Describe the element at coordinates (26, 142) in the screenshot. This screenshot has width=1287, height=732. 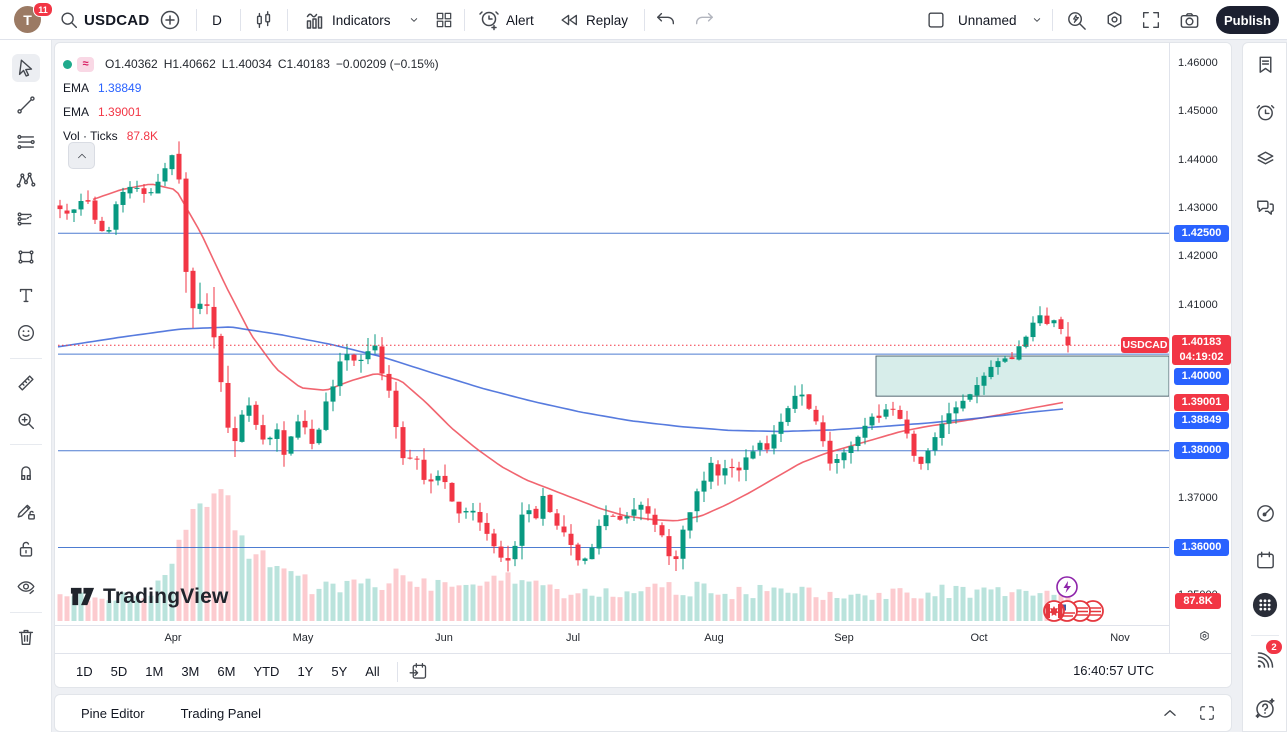
I see `fib-lines-tool` at that location.